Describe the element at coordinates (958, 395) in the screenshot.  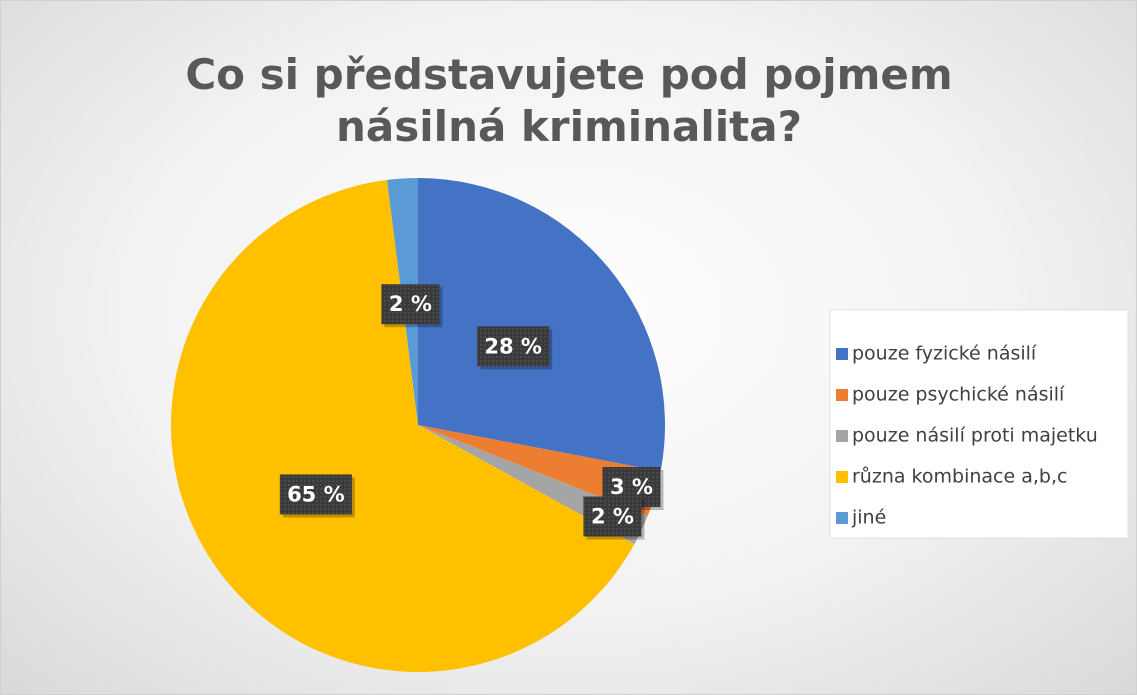
I see `legend-label: pouze psychické násilí` at that location.